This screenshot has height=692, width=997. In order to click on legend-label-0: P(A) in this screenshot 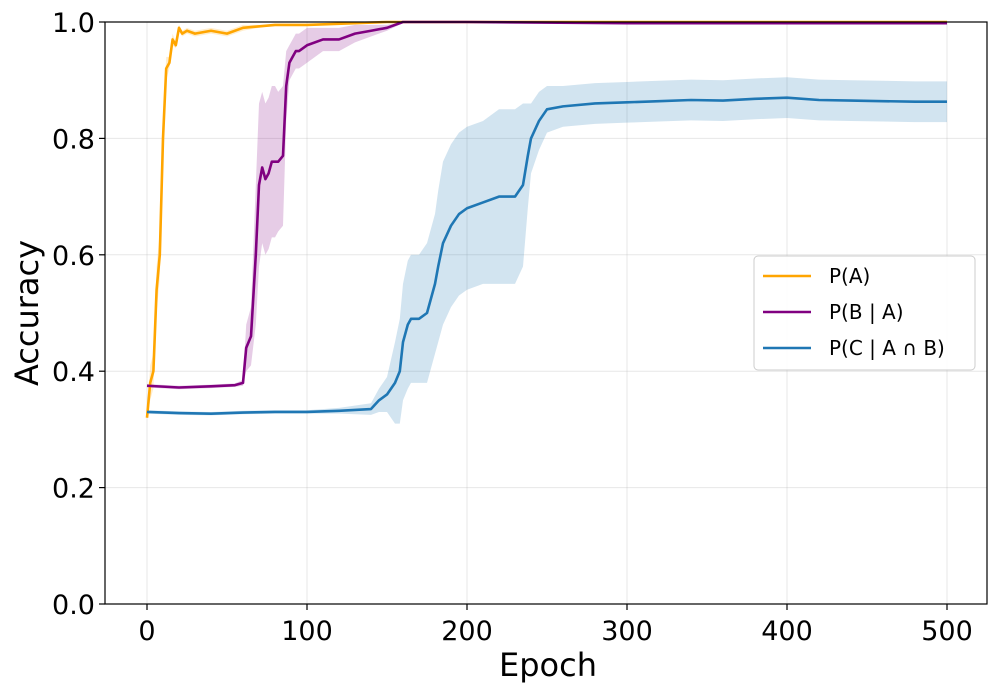, I will do `click(849, 276)`.